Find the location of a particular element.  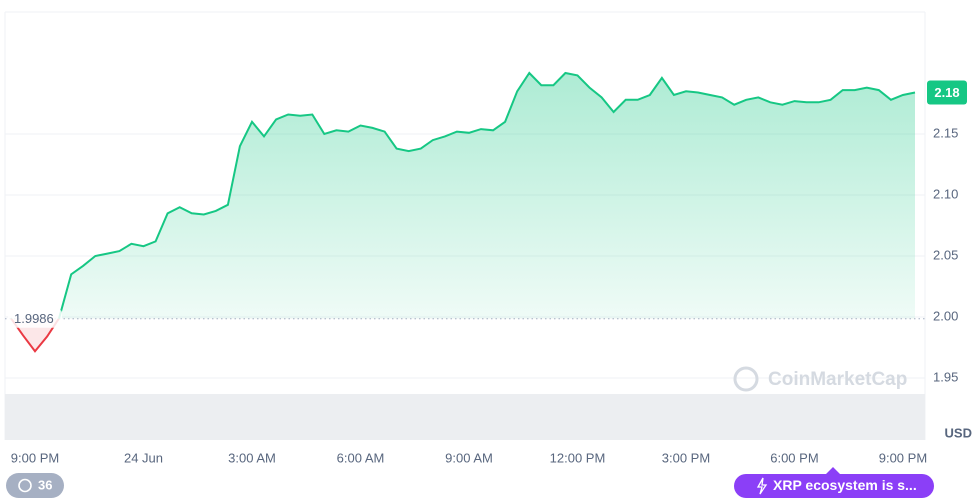

history-count: 36 is located at coordinates (45, 484).